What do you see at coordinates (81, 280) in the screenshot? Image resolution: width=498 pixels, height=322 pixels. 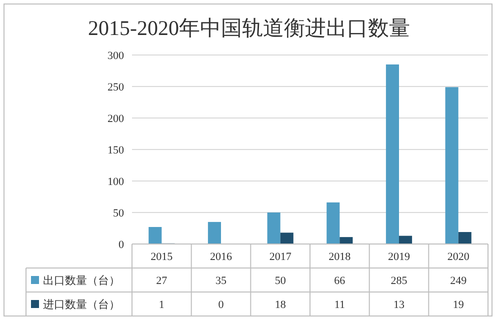 I see `legend-label: 出口数量（台）` at bounding box center [81, 280].